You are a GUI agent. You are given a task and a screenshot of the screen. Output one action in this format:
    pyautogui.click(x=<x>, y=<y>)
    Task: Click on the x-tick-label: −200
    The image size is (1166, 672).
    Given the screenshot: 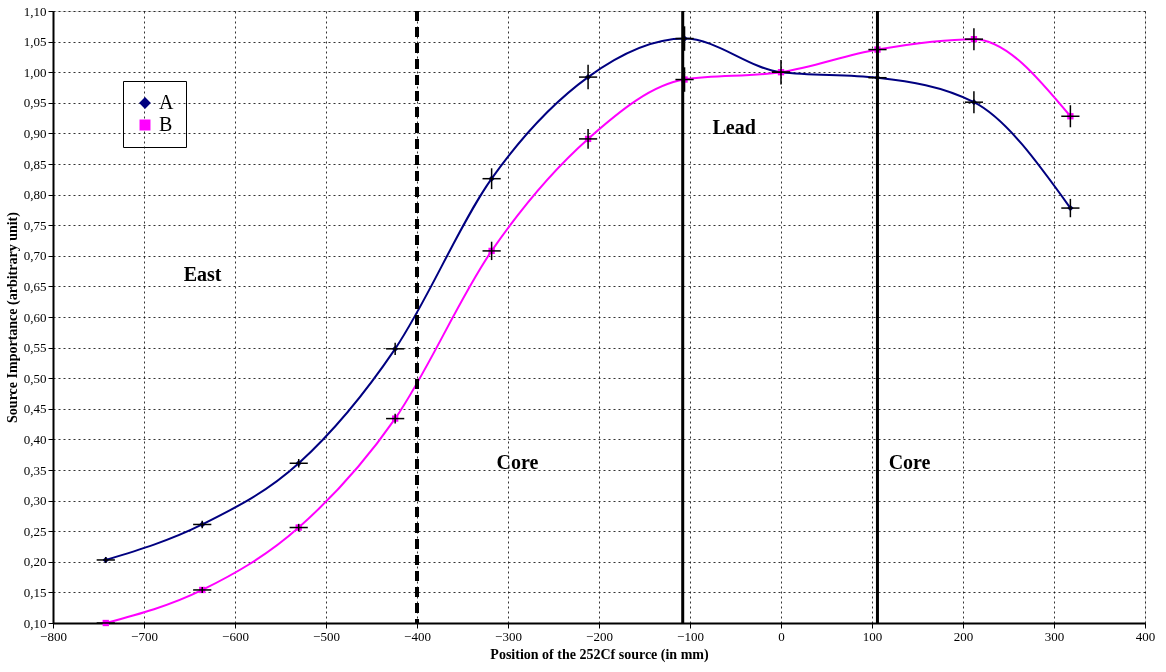 What is the action you would take?
    pyautogui.click(x=599, y=636)
    